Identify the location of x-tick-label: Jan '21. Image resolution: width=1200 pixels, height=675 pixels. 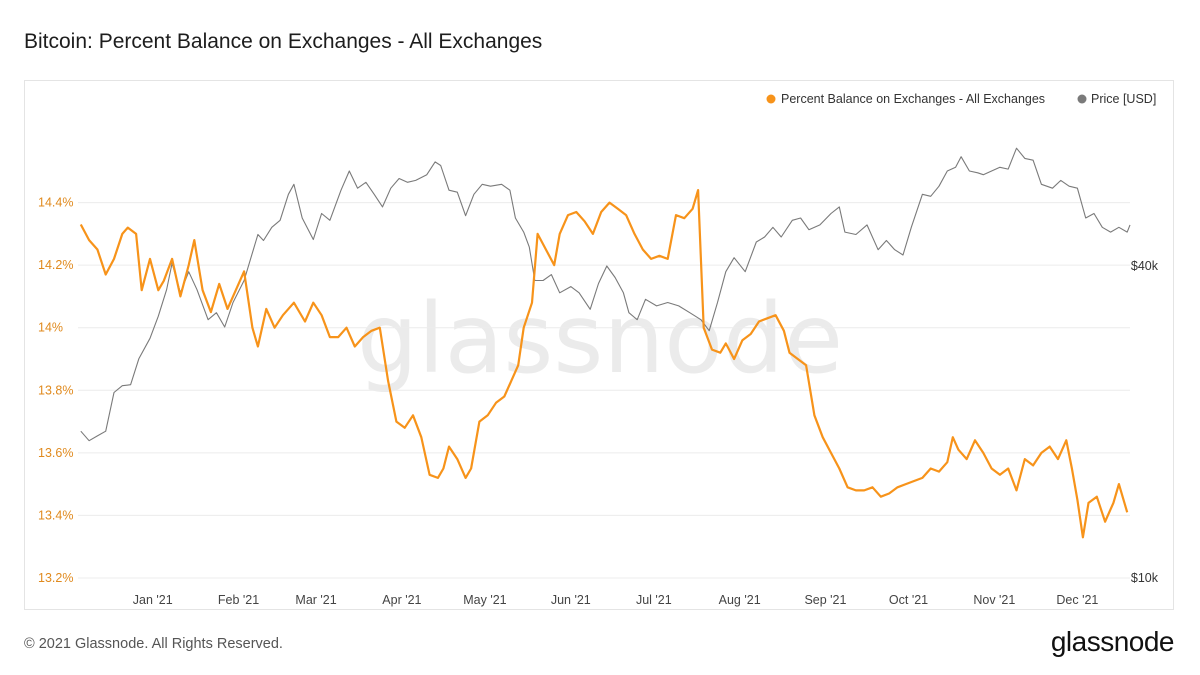
(153, 600).